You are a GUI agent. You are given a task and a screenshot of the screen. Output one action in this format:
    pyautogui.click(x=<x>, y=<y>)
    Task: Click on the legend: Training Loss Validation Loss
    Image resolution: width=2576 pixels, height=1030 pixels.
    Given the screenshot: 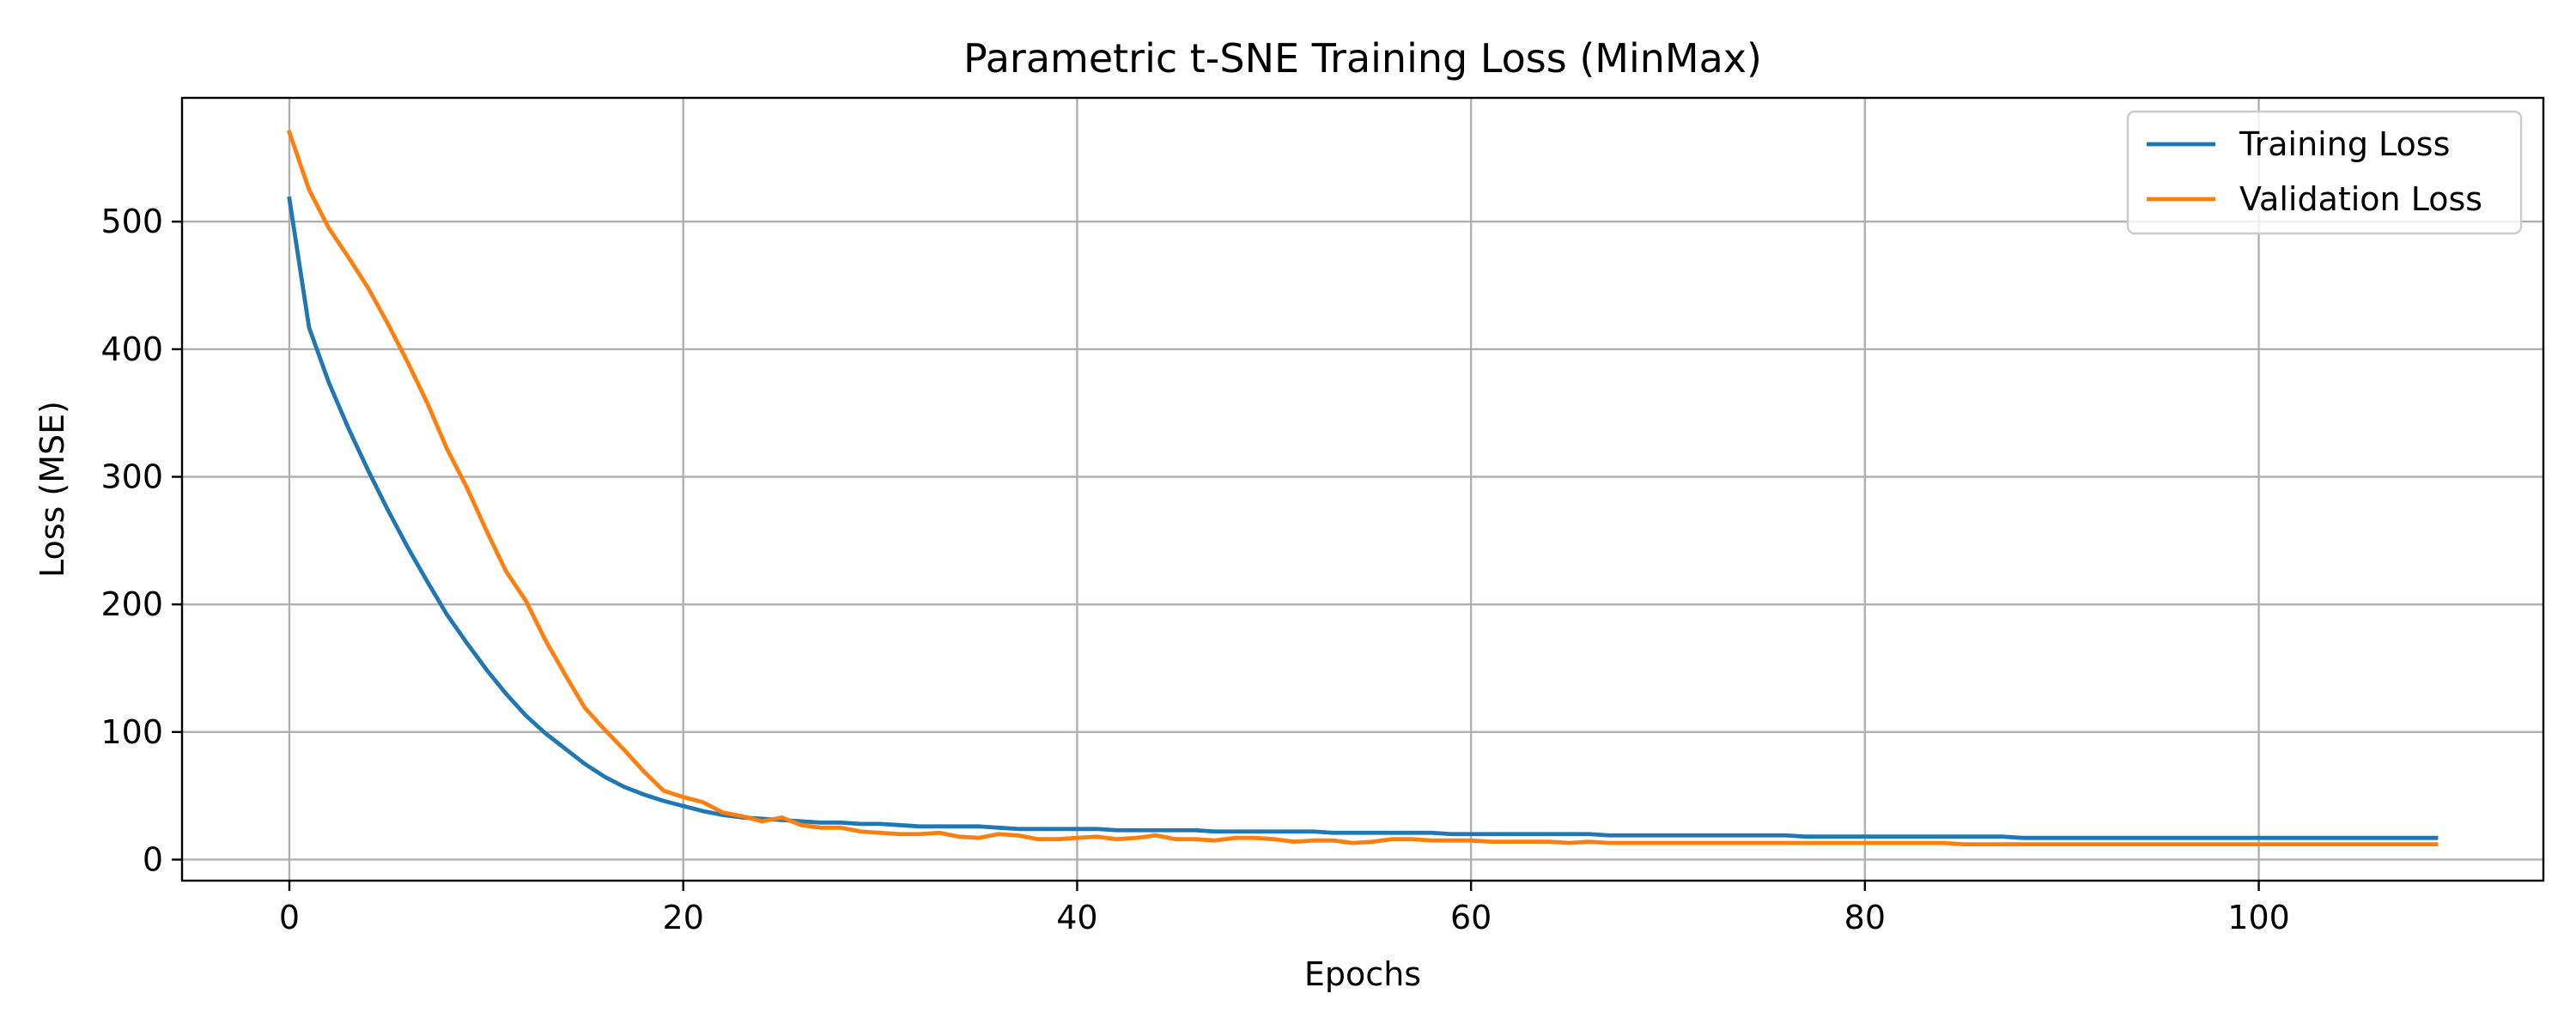 What is the action you would take?
    pyautogui.click(x=2324, y=172)
    